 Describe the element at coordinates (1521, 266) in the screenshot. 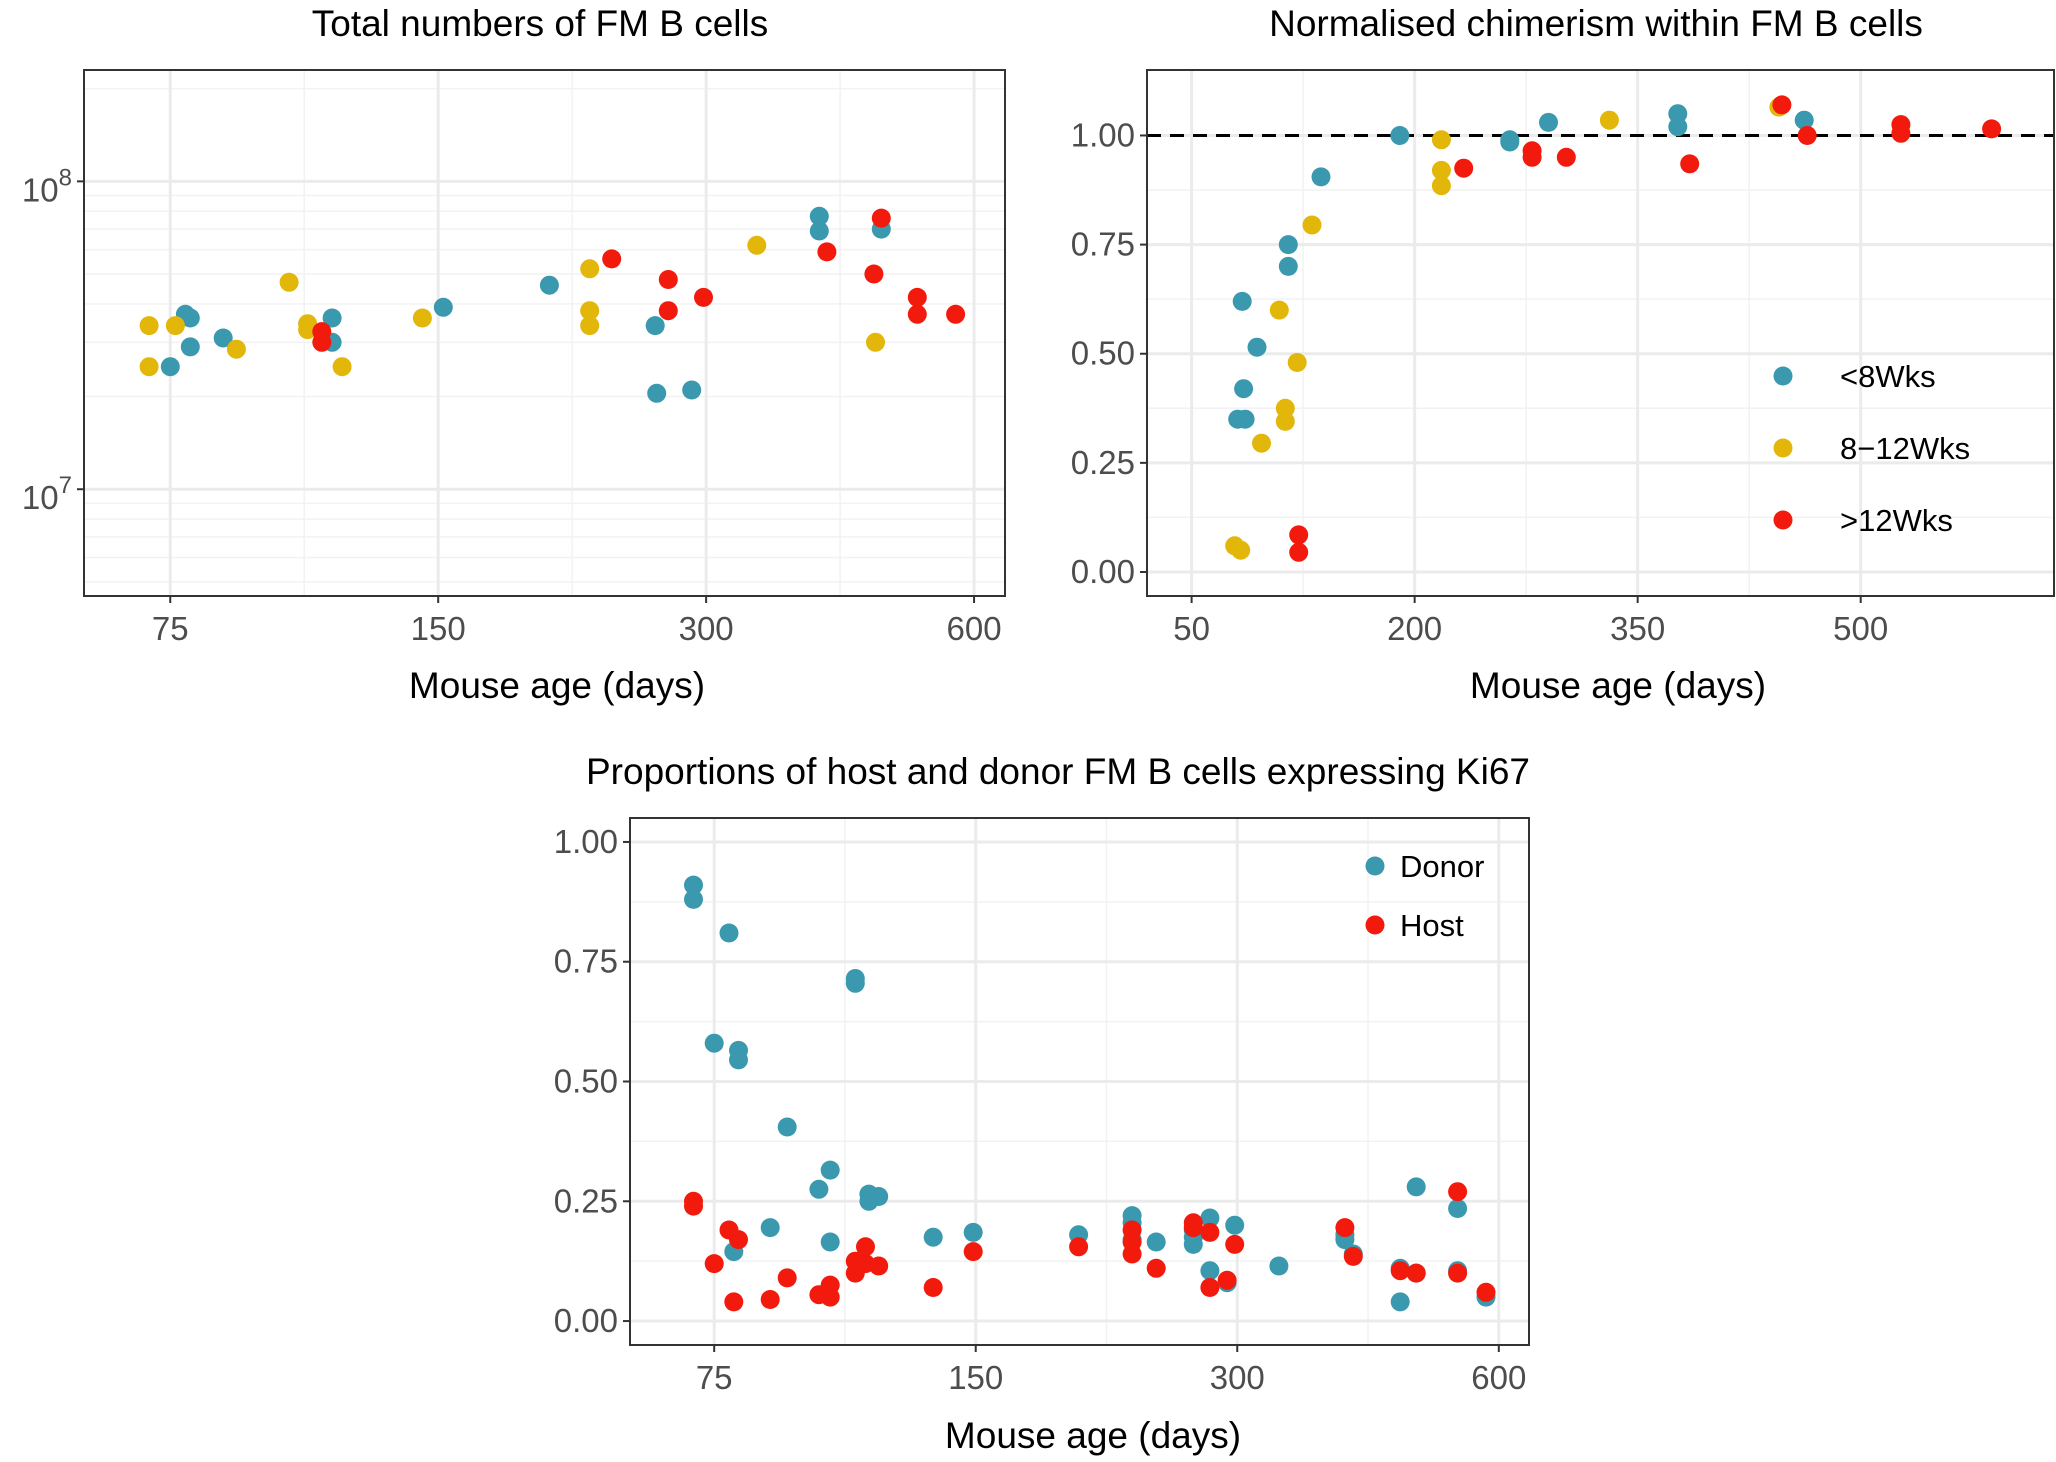

I see `series-teal` at that location.